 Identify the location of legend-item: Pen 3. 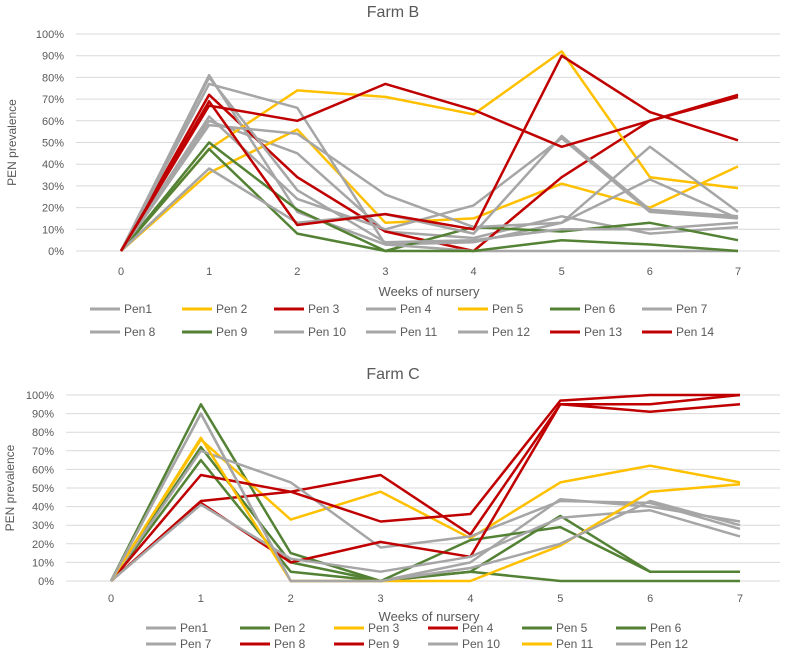
(307, 309).